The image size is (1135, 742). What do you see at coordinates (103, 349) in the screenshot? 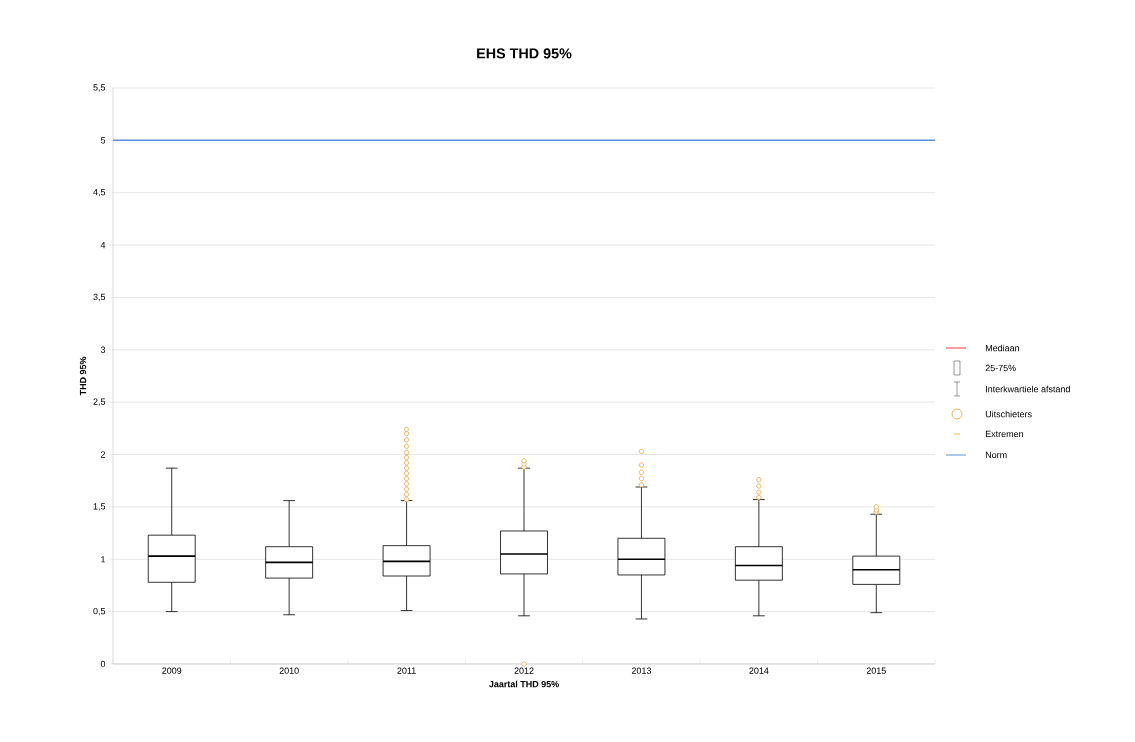
I see `y-tick-label: 3` at bounding box center [103, 349].